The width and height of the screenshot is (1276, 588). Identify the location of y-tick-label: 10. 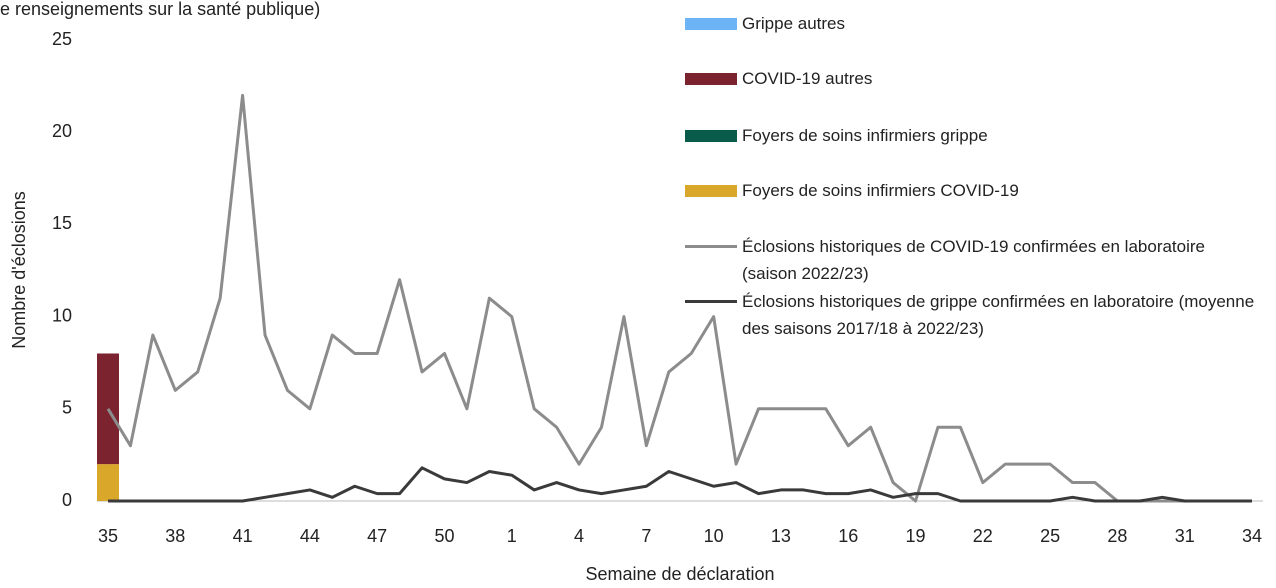
(62, 315).